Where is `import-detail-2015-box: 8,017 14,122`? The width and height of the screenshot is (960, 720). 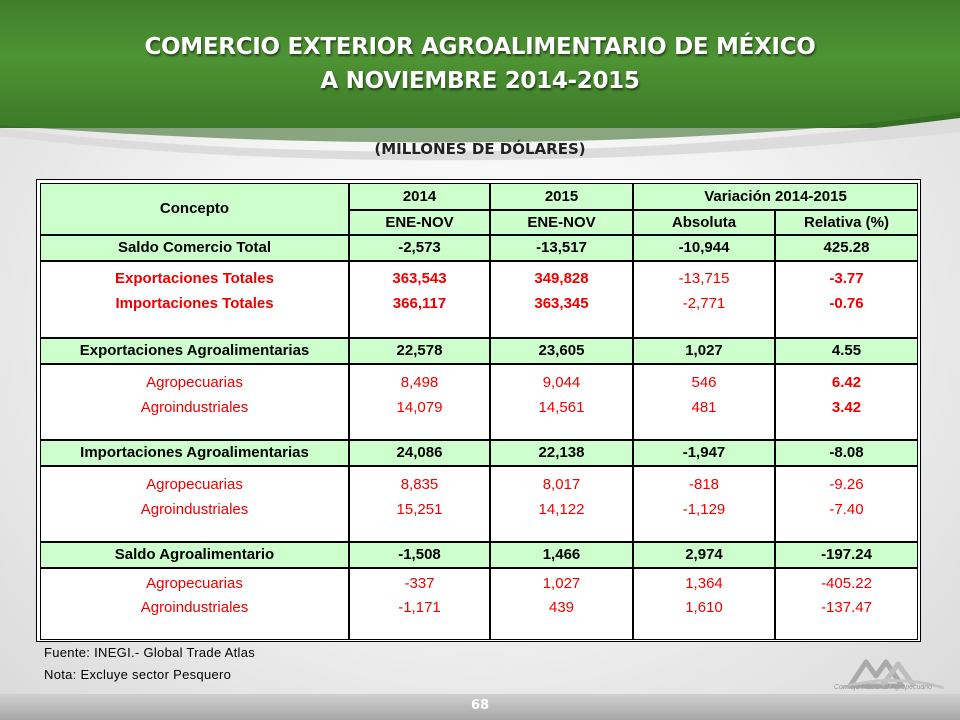 import-detail-2015-box: 8,017 14,122 is located at coordinates (561, 504).